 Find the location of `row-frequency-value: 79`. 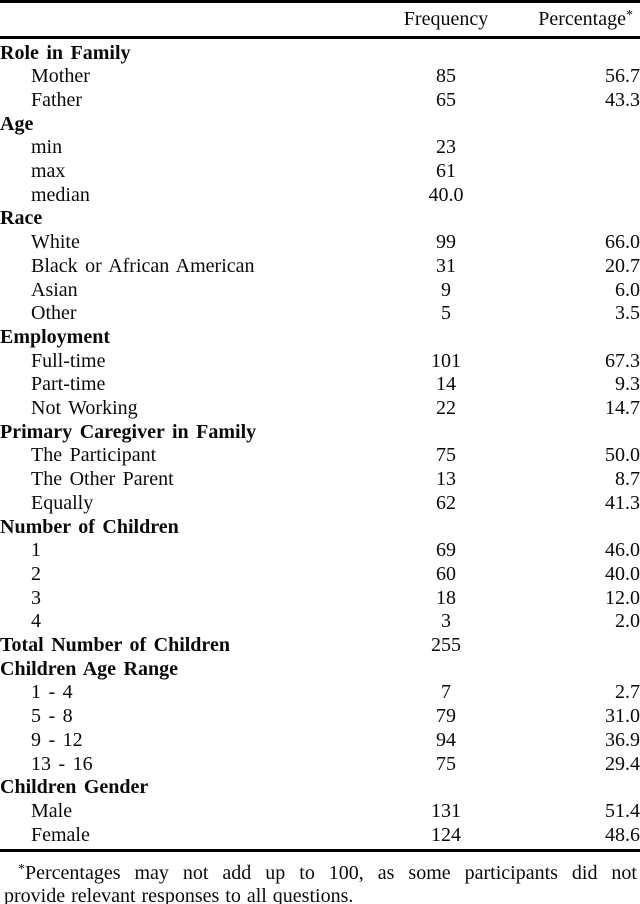

row-frequency-value: 79 is located at coordinates (446, 716).